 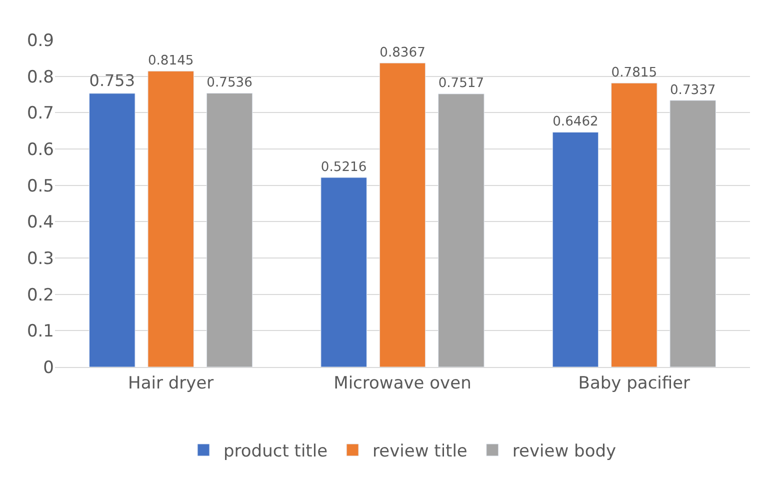 I want to click on y-tick-label: 0.1, so click(x=40, y=332).